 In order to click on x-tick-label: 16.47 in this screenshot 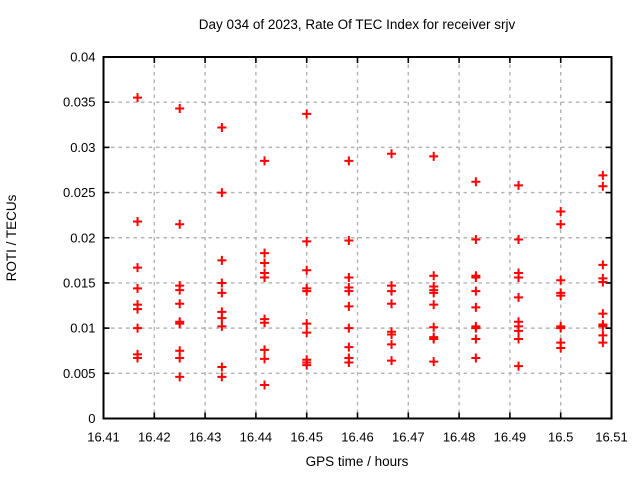, I will do `click(408, 437)`.